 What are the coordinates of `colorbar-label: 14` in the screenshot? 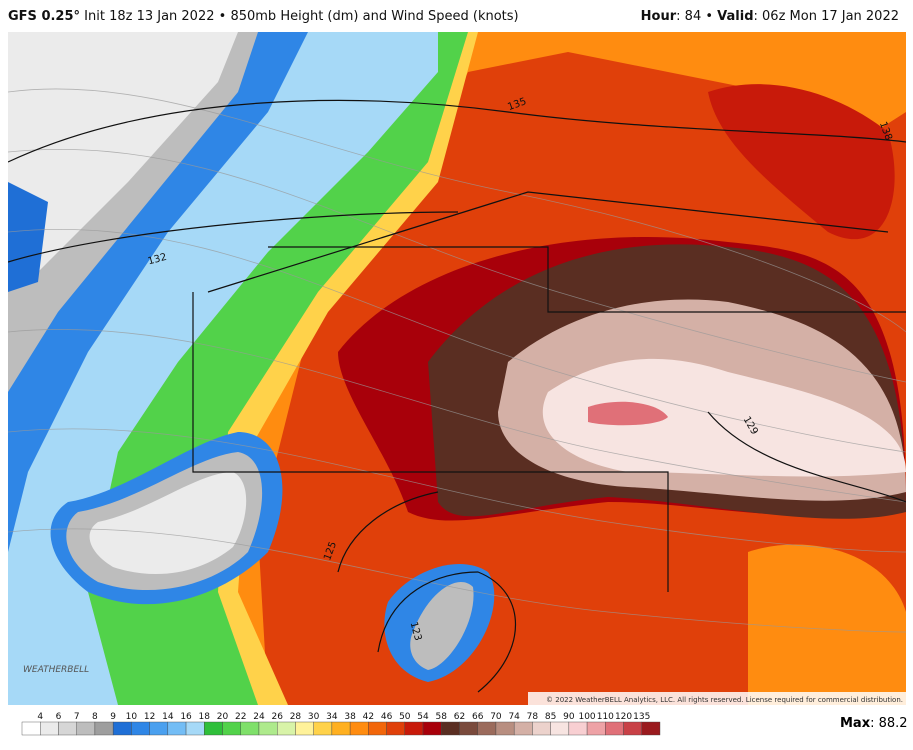 It's located at (168, 717).